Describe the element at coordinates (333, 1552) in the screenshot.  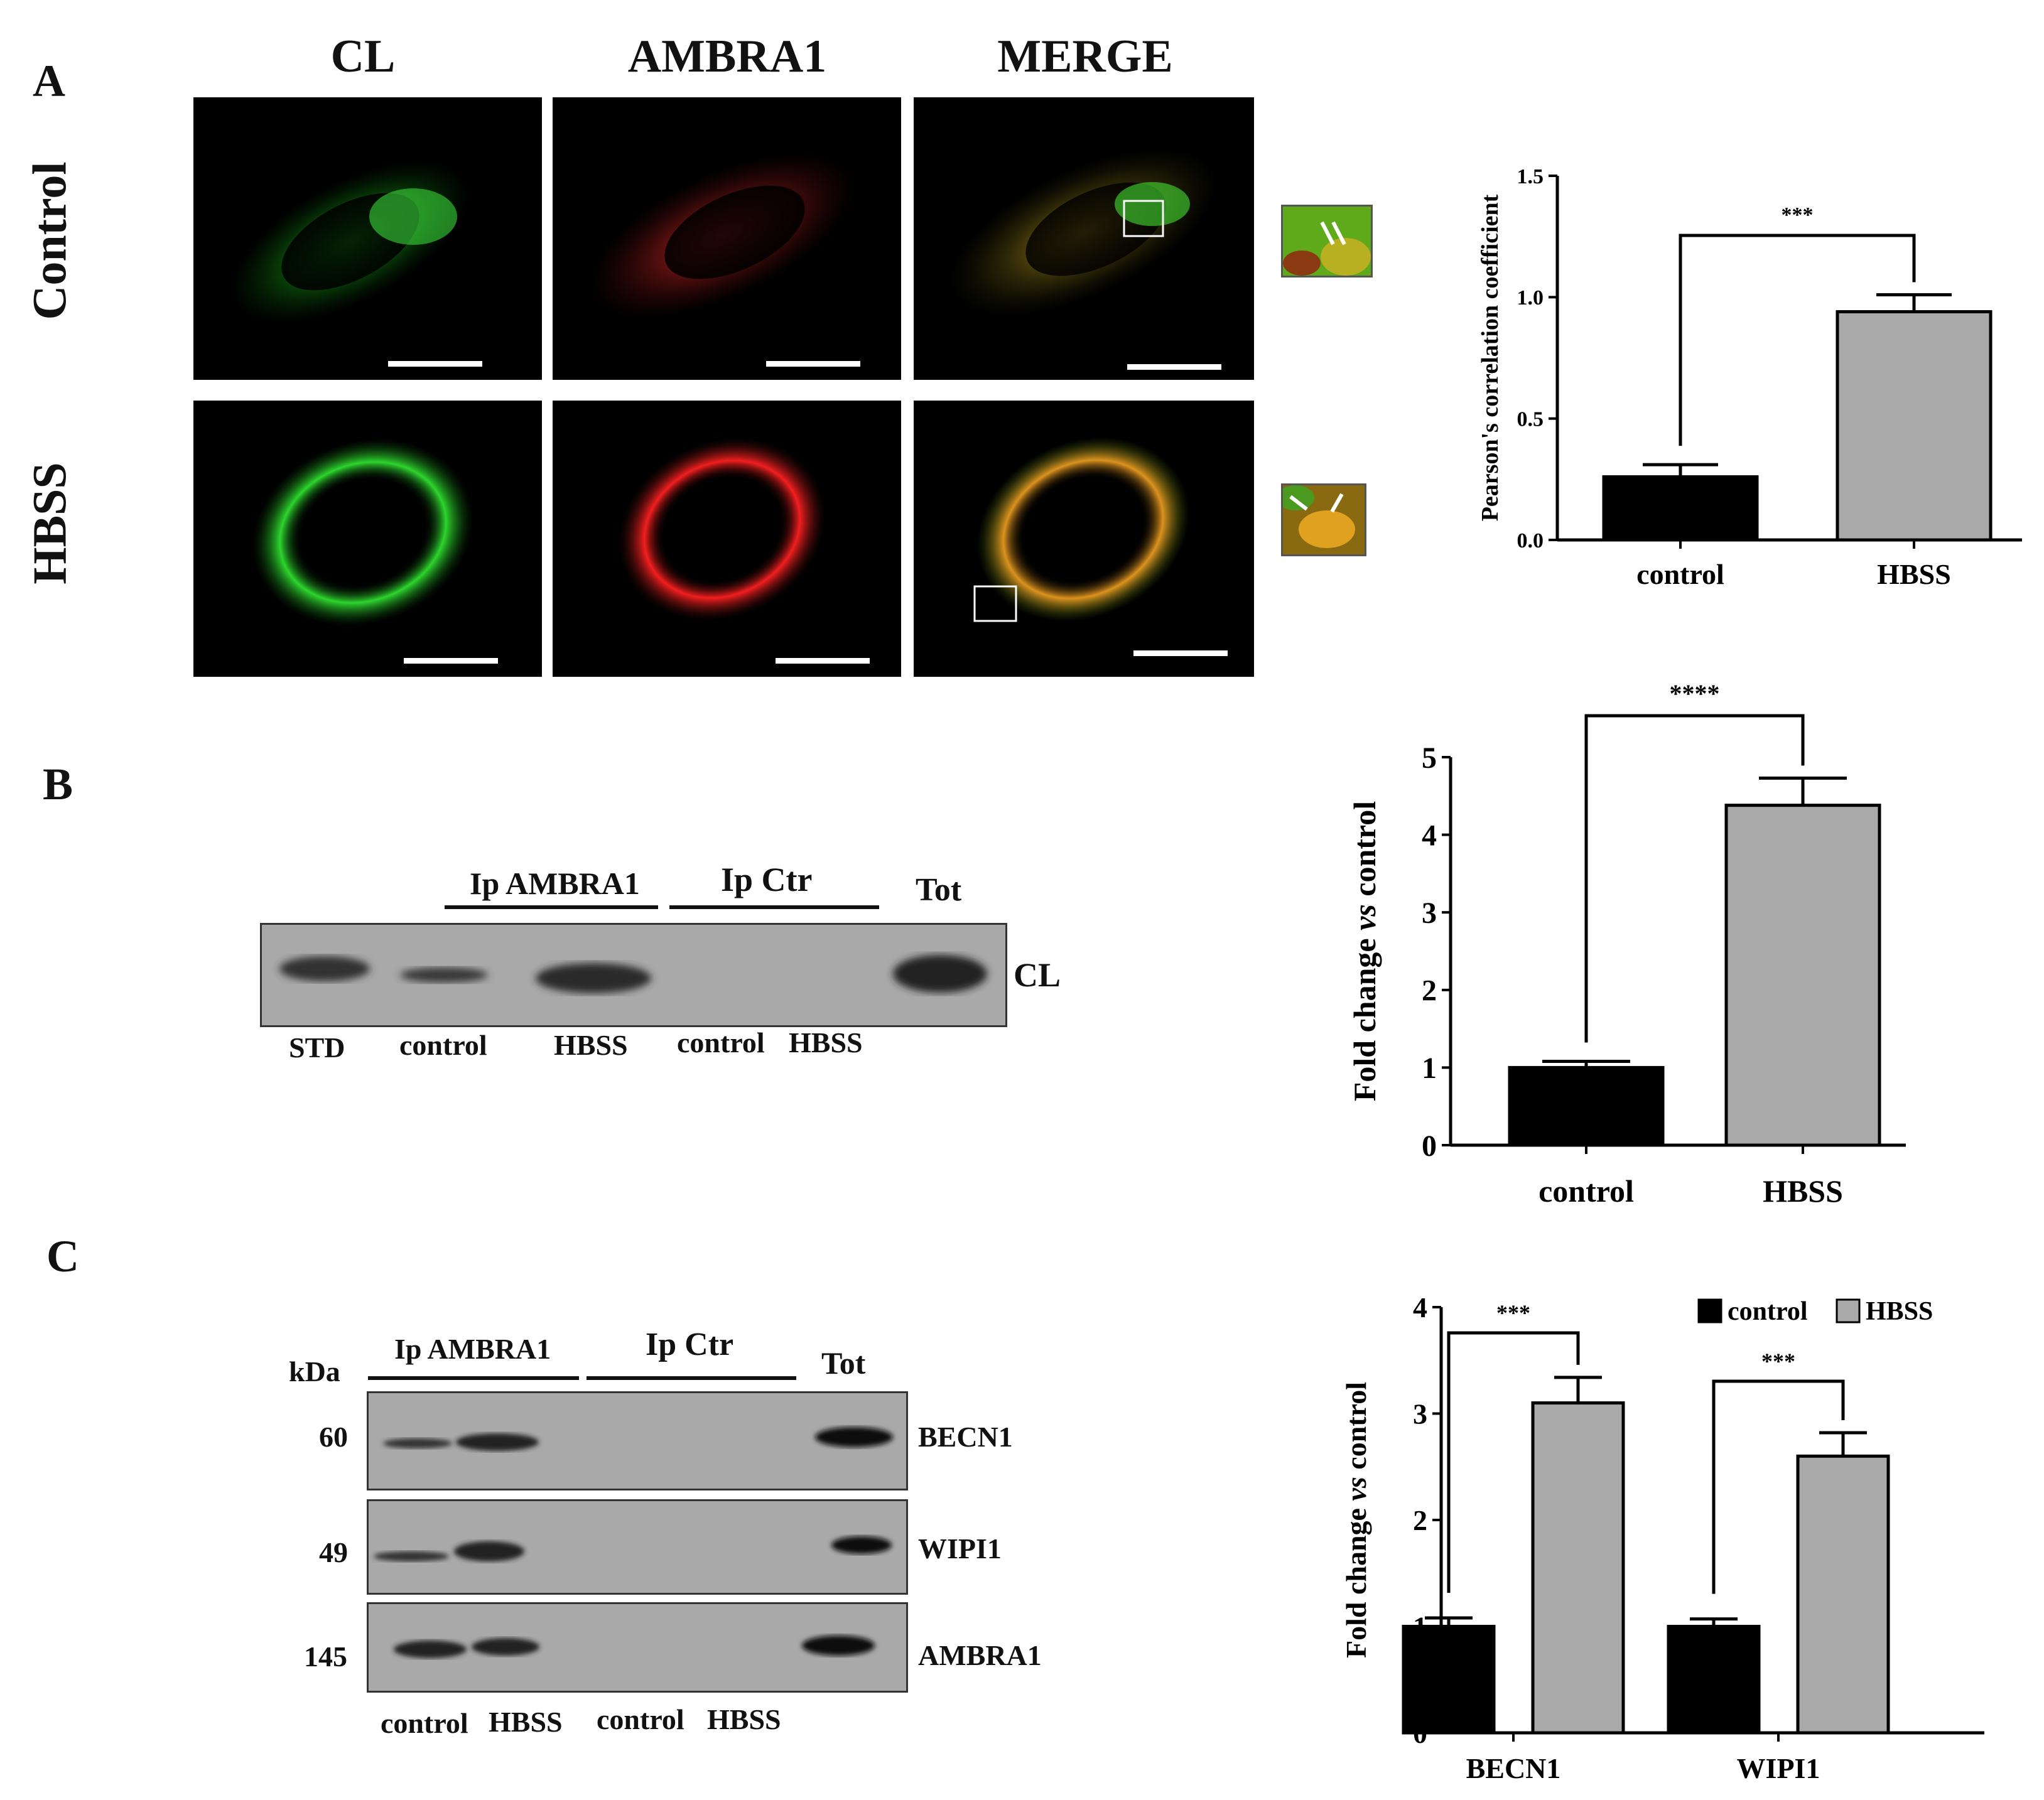
I see `c-marker-49: 49` at that location.